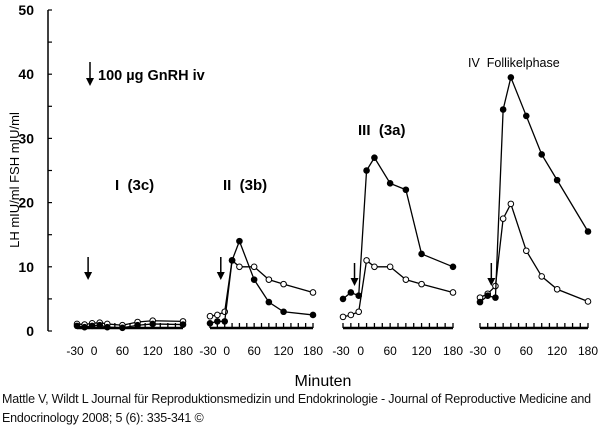 Image resolution: width=600 pixels, height=448 pixels. Describe the element at coordinates (323, 381) in the screenshot. I see `x-axis-label: Minuten` at that location.